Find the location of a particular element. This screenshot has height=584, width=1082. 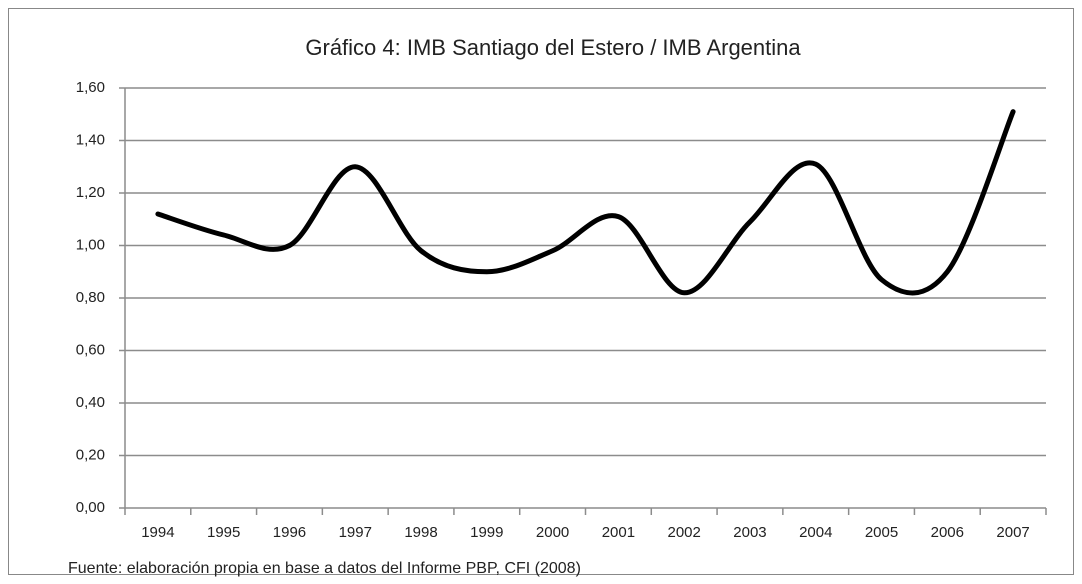

x-tick-label: 1997 is located at coordinates (355, 532).